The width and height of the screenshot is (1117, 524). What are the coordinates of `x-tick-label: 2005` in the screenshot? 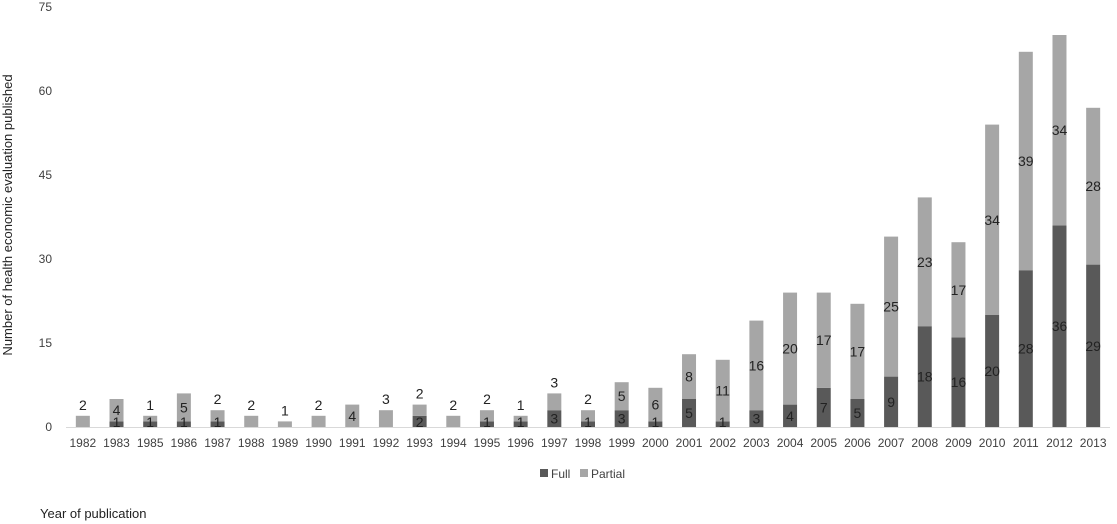 It's located at (823, 443).